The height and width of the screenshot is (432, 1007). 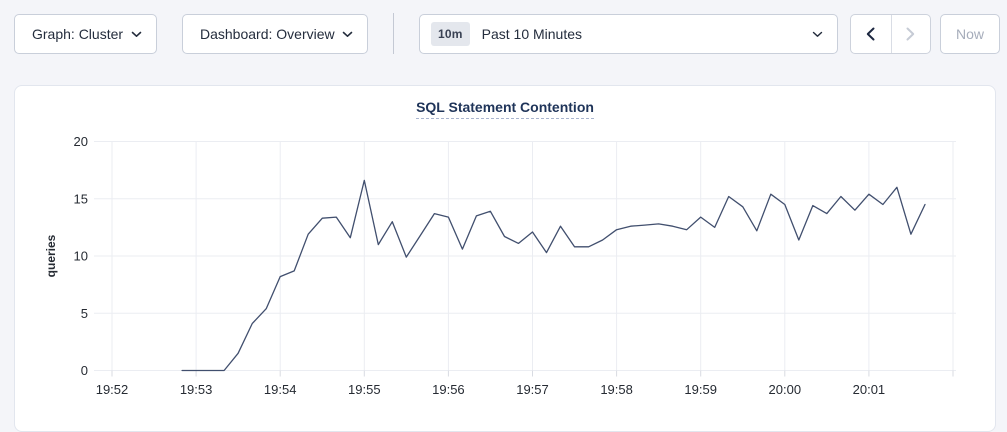 What do you see at coordinates (532, 34) in the screenshot?
I see `time-range-label: Past 10 Minutes` at bounding box center [532, 34].